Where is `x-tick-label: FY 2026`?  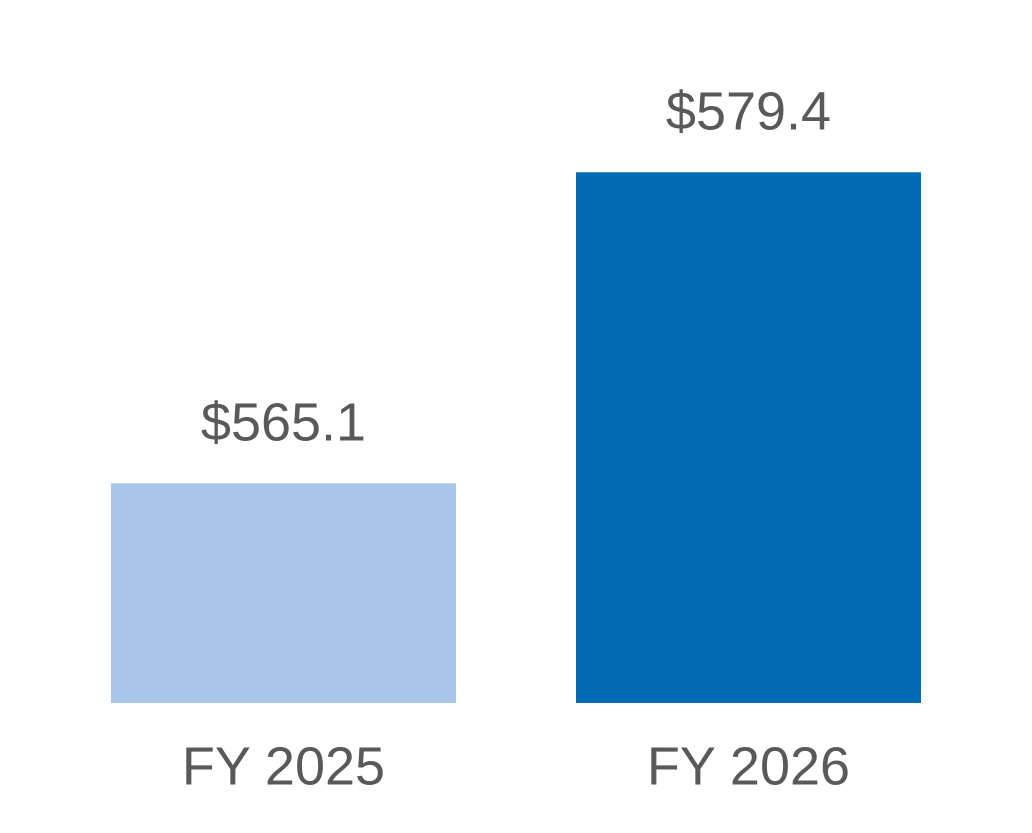
x-tick-label: FY 2026 is located at coordinates (748, 766).